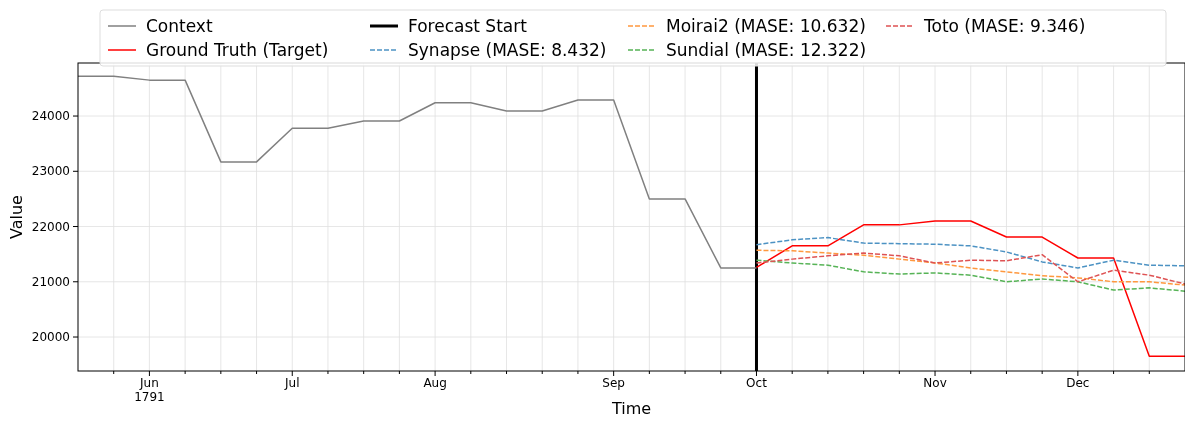 The image size is (1185, 424). What do you see at coordinates (50, 116) in the screenshot?
I see `y-tick-label: 24000` at bounding box center [50, 116].